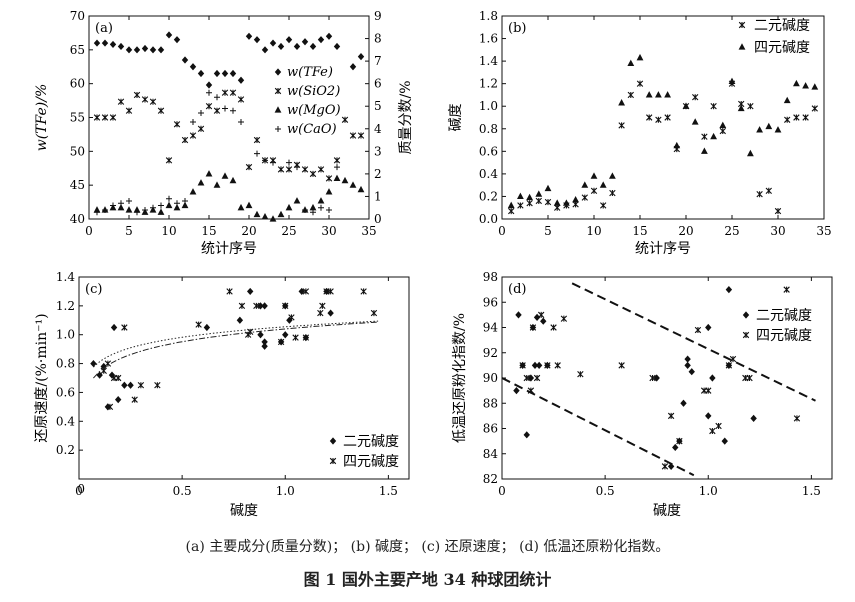 The height and width of the screenshot is (602, 855). I want to click on panel-d-xtick-label: 0.5, so click(605, 491).